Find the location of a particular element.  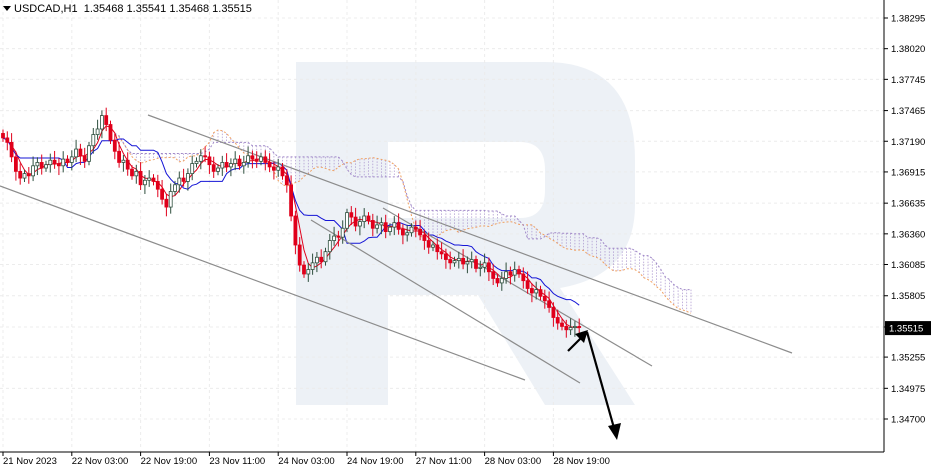

y-tick-label: 1.37190 is located at coordinates (908, 142).